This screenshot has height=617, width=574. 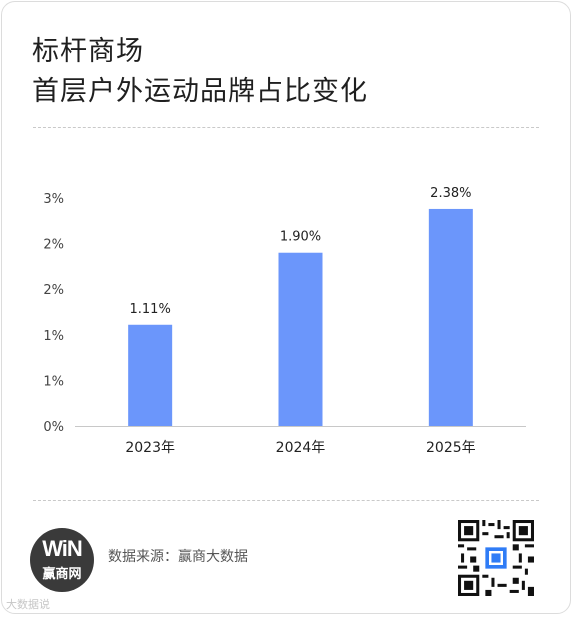 I want to click on bottom-divider, so click(x=286, y=500).